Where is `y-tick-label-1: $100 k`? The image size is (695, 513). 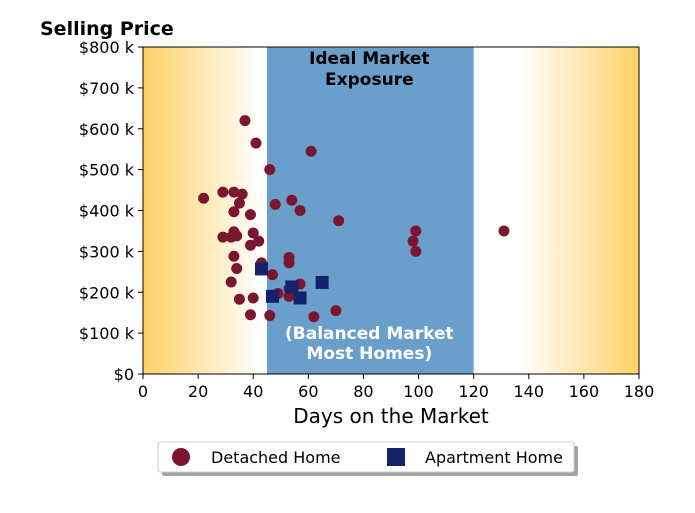 y-tick-label-1: $100 k is located at coordinates (107, 333).